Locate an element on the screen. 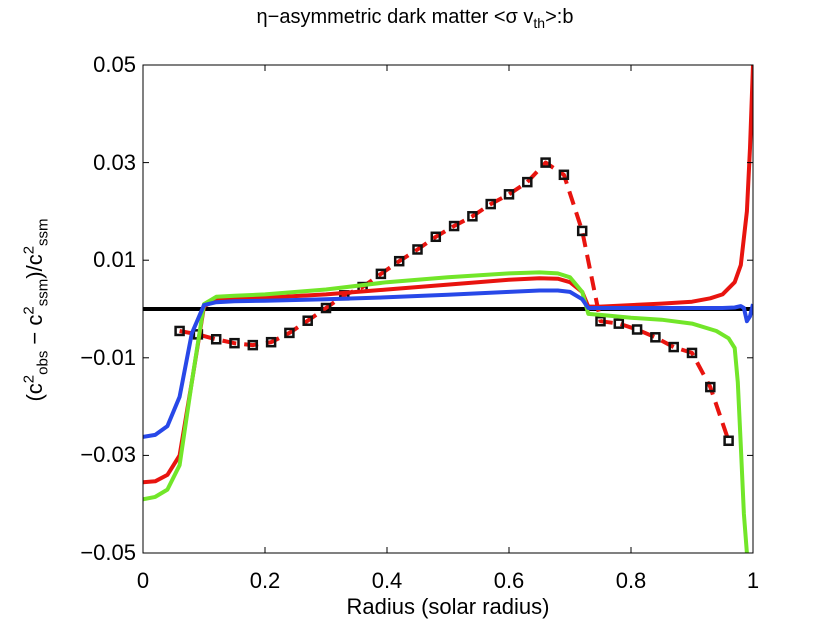 This screenshot has width=830, height=625. y-tick-label: −0.05 is located at coordinates (108, 552).